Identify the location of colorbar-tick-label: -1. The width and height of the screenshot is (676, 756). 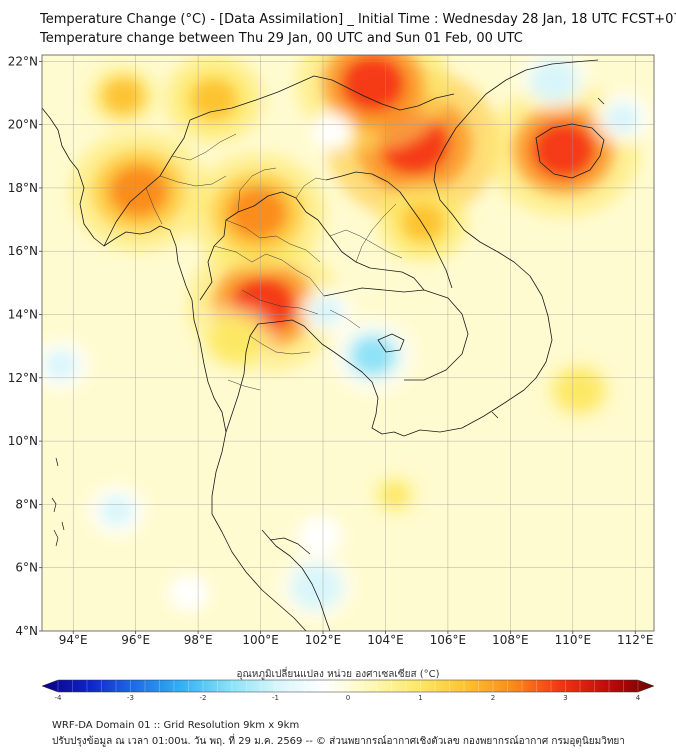
(275, 698).